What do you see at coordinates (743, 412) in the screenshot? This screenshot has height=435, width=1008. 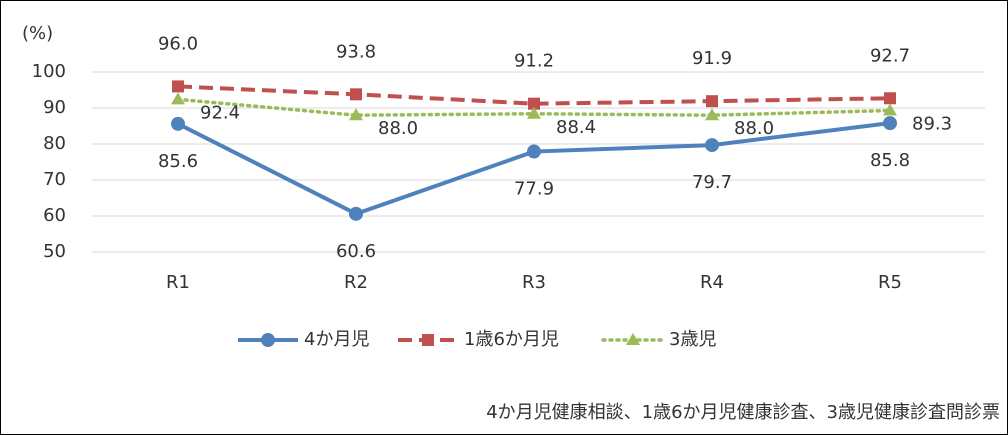 I see `caption: 4か月児健康相談、1歳6か月児健康診査、3歳児健康診査問診票` at bounding box center [743, 412].